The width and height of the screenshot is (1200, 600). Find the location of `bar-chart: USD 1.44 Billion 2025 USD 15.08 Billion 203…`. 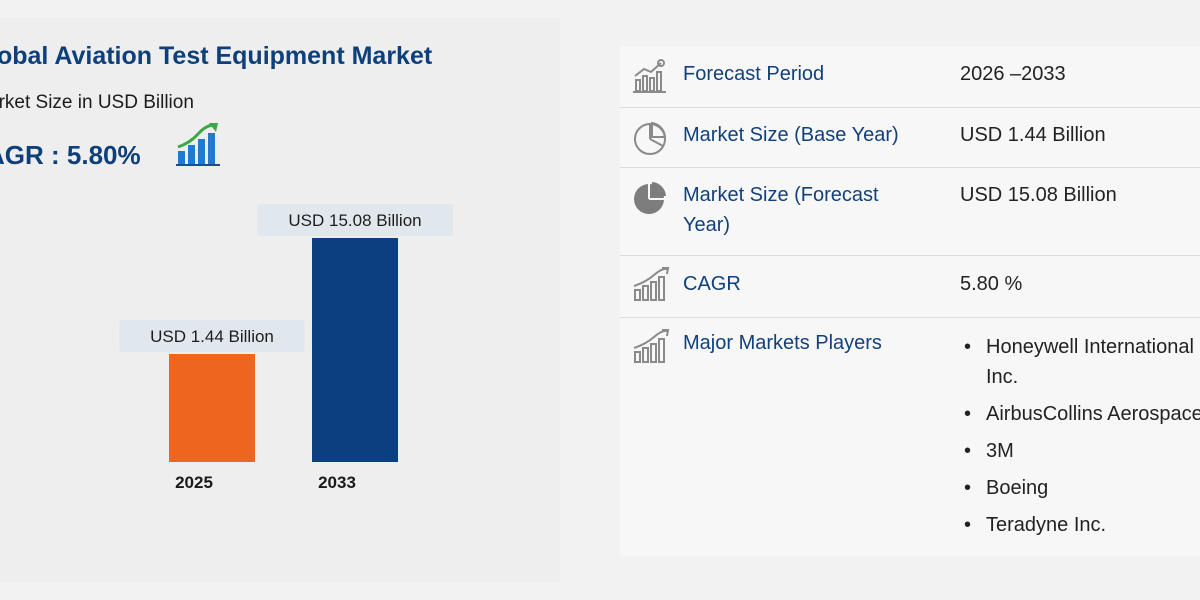

bar-chart: USD 1.44 Billion 2025 USD 15.08 Billion 203… is located at coordinates (286, 348).